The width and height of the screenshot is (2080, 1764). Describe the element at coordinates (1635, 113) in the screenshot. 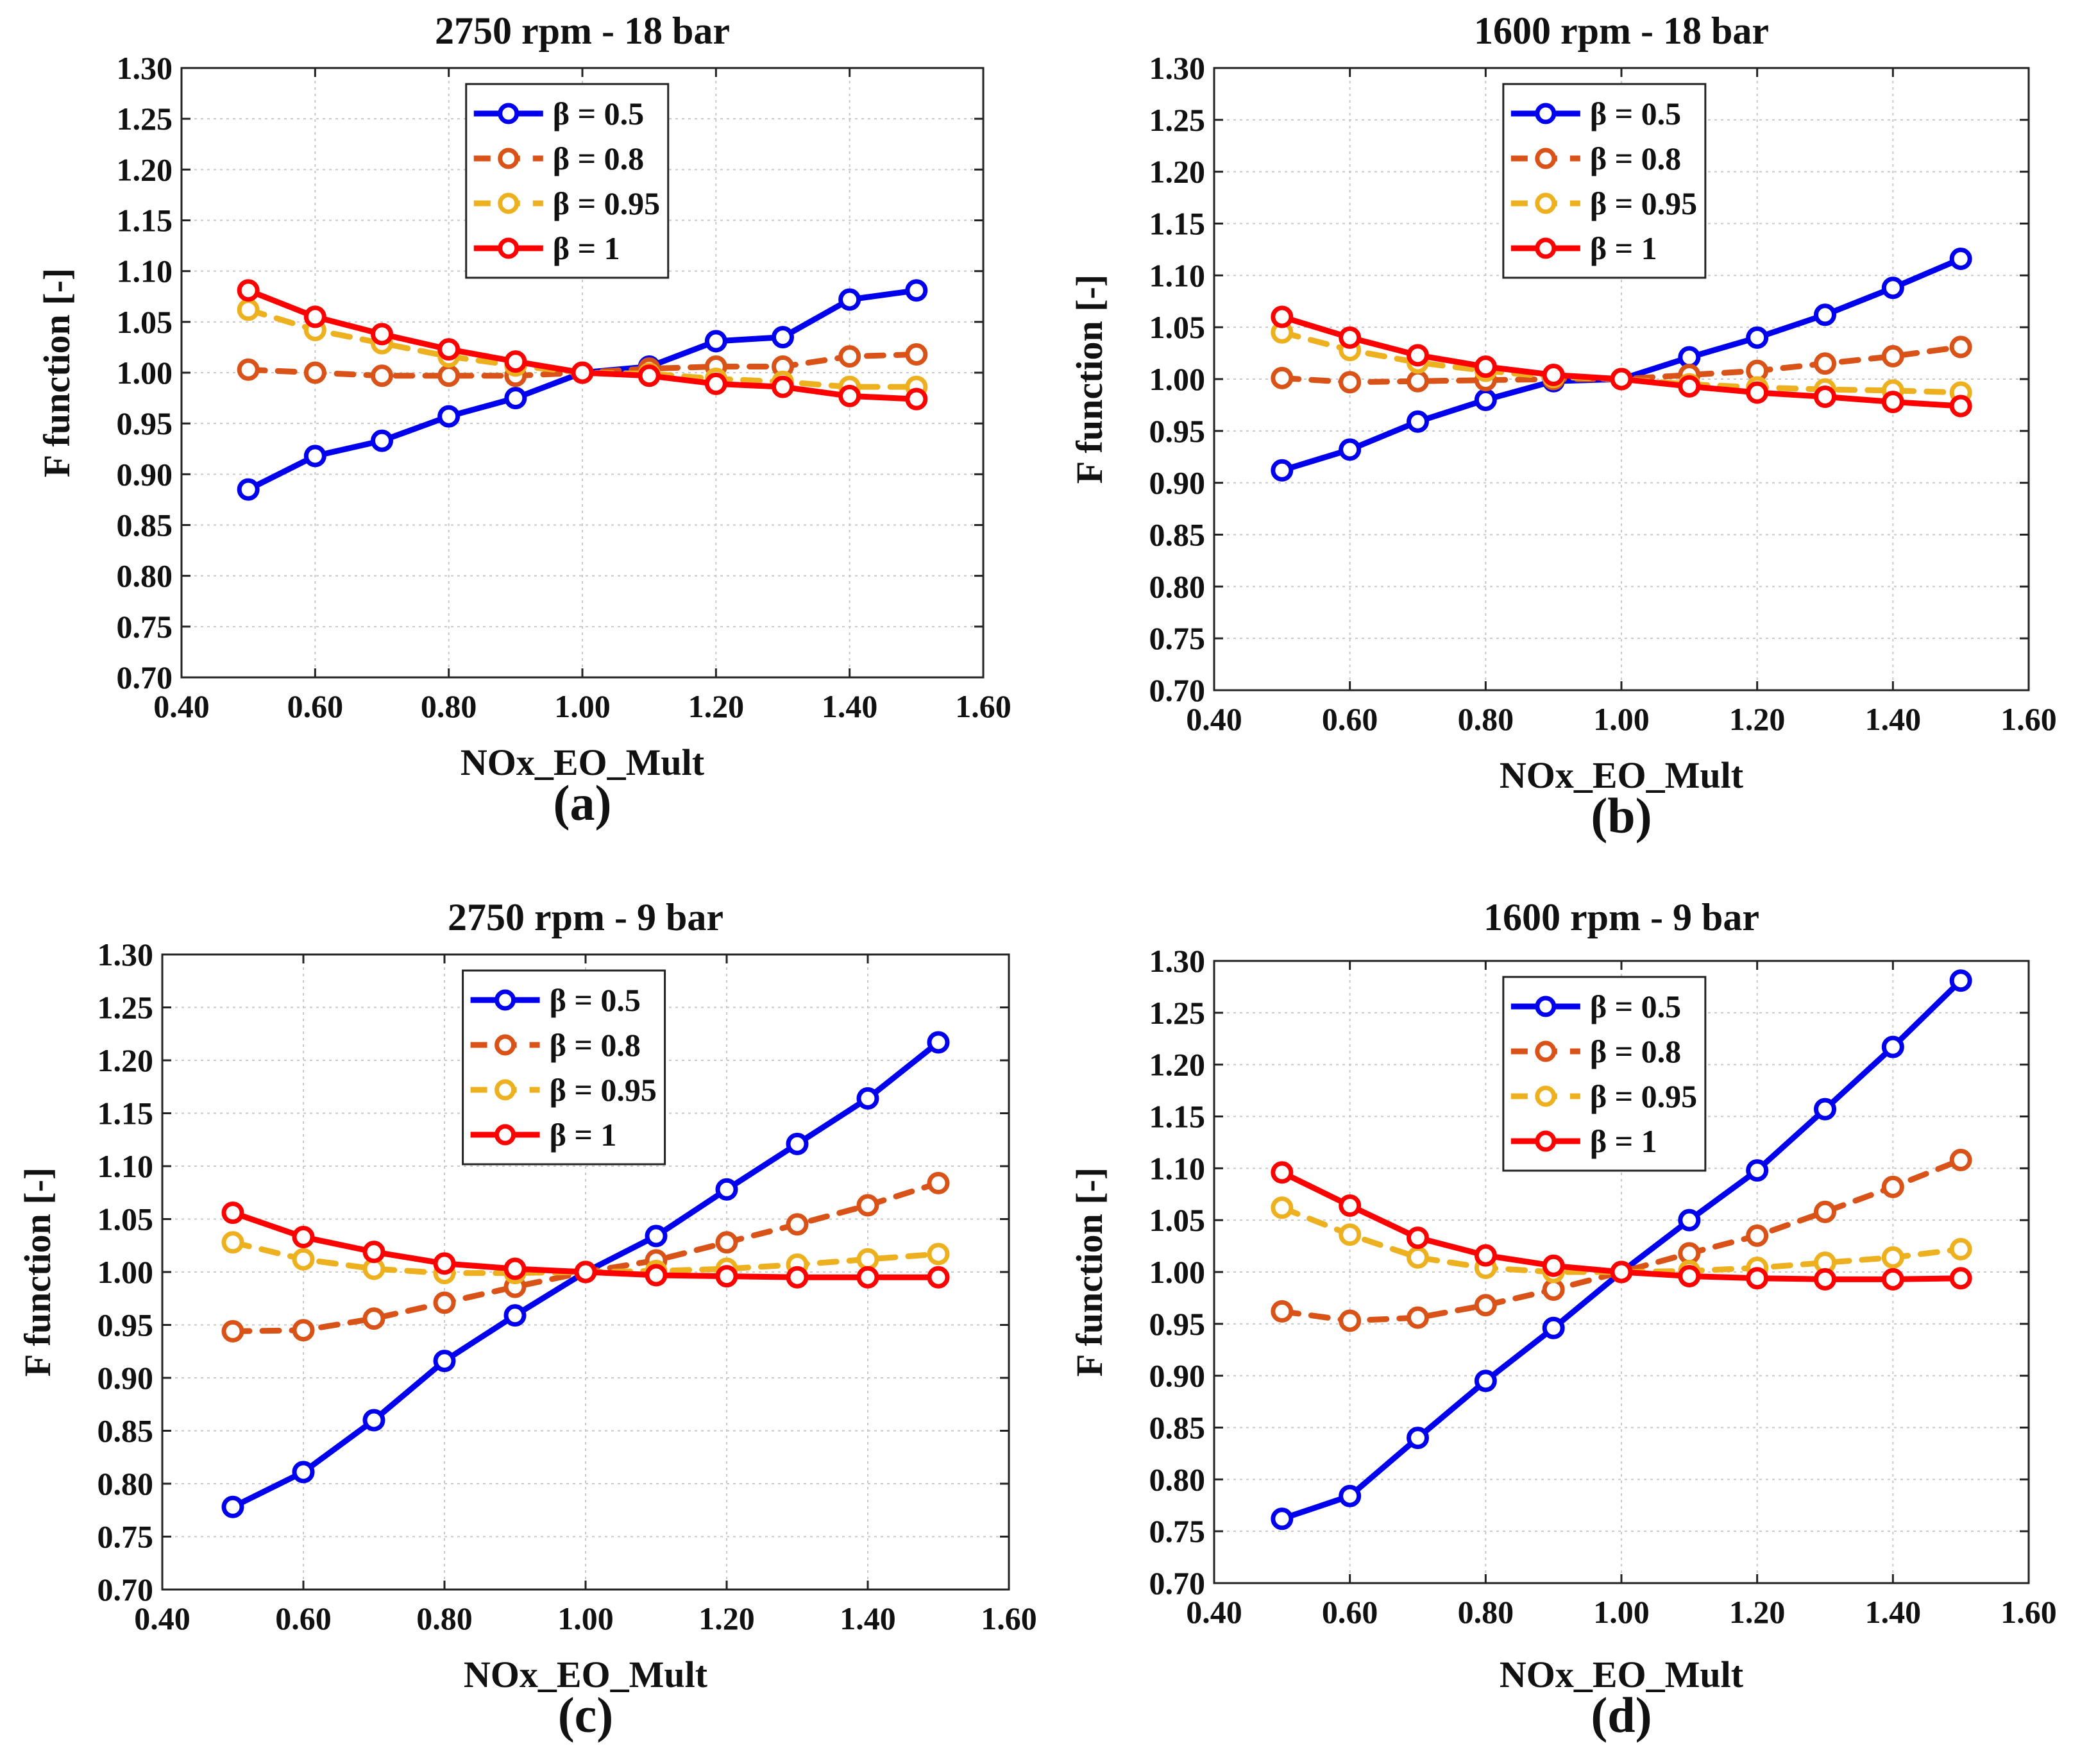

I see `legend-label: β = 0.5` at that location.